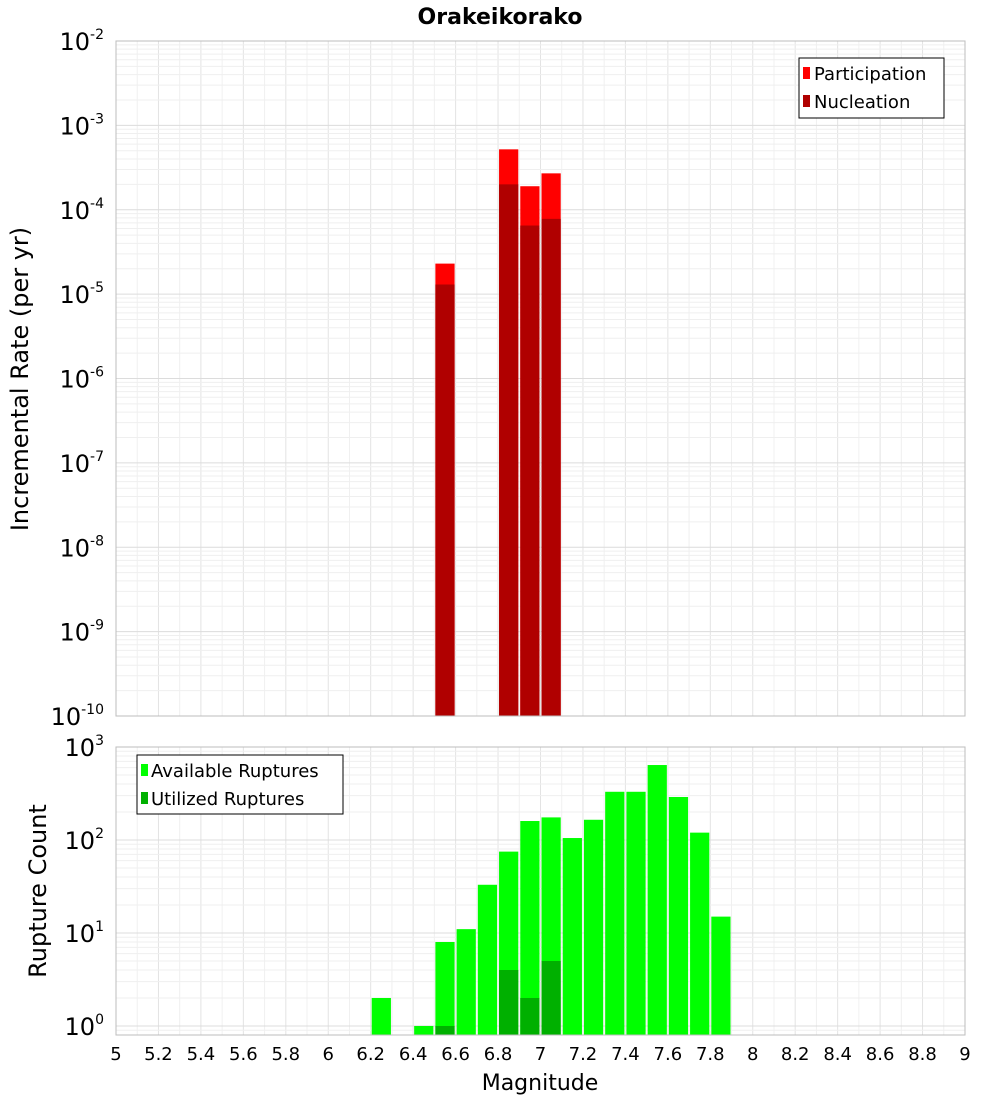 The height and width of the screenshot is (1100, 1000). Describe the element at coordinates (81, 632) in the screenshot. I see `y-tick-label: 10⁻⁹` at that location.